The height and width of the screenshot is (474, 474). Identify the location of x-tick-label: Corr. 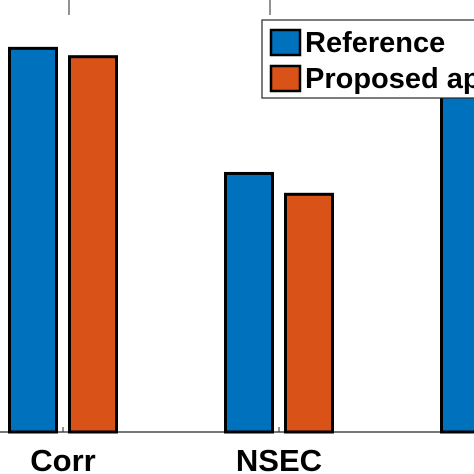
(62, 458).